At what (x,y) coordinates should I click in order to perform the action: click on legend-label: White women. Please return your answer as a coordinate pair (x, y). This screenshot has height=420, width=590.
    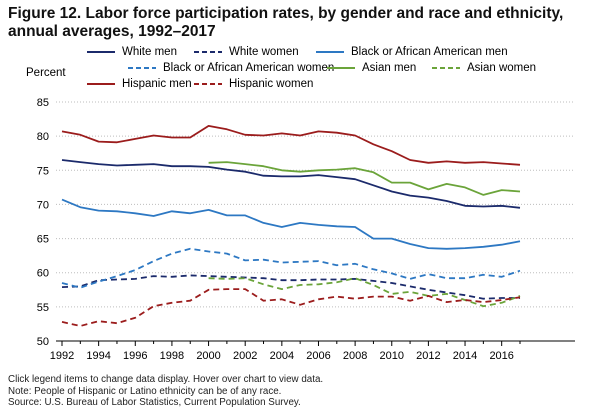
    Looking at the image, I should click on (264, 52).